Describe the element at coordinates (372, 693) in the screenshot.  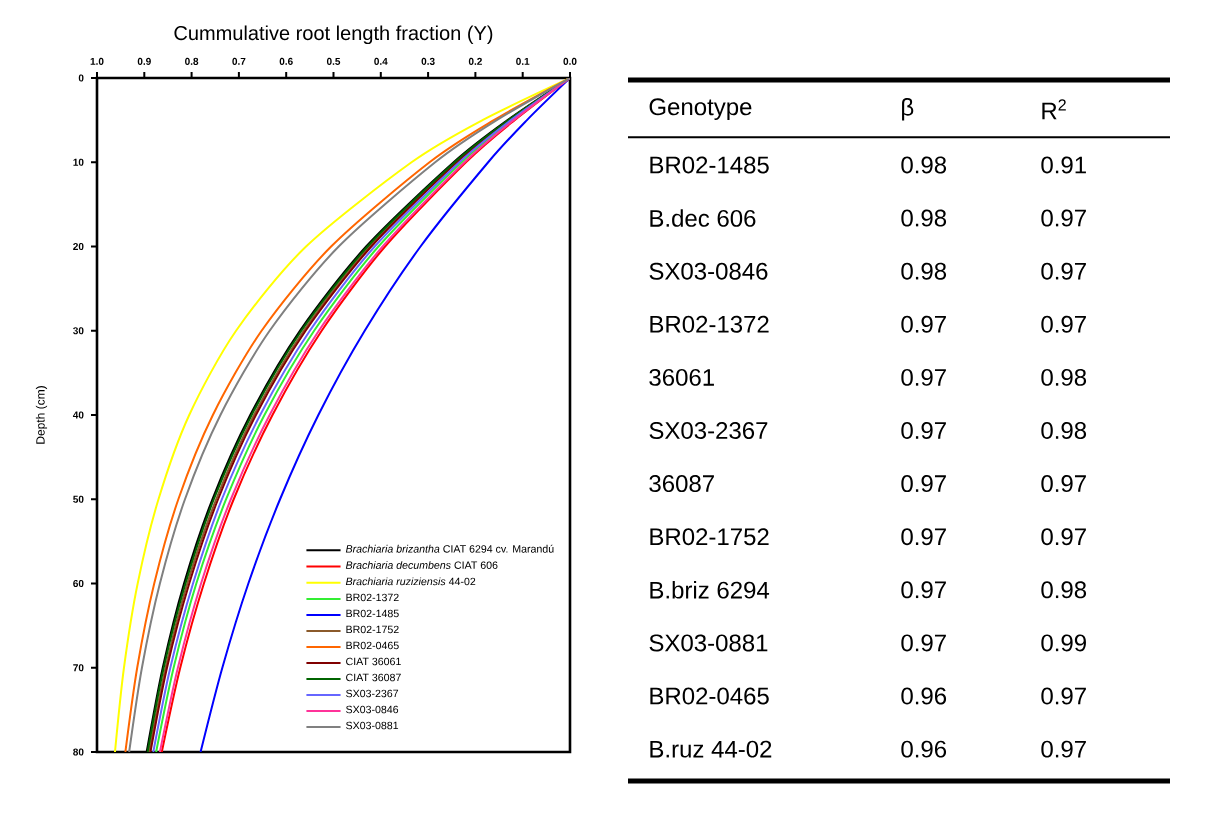
I see `legend-label: SX03-2367` at that location.